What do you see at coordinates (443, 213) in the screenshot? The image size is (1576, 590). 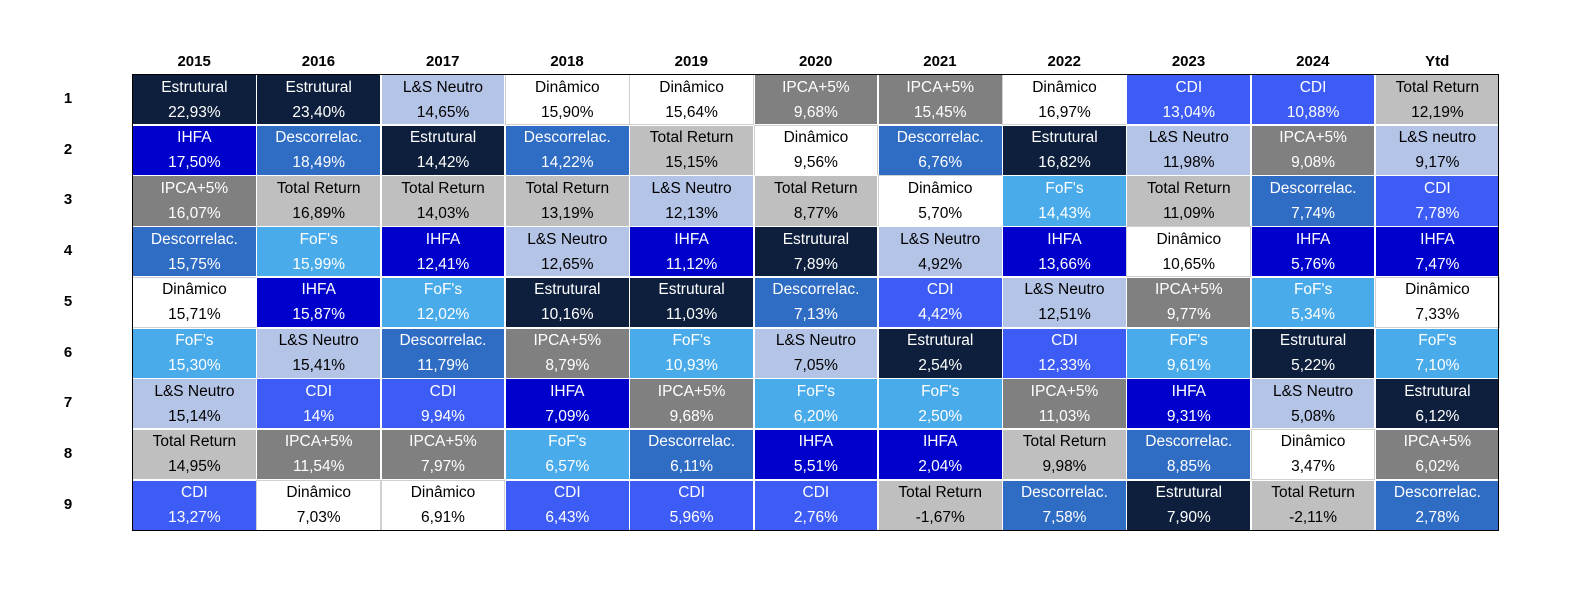 I see `cell-return-value: 14,03%` at bounding box center [443, 213].